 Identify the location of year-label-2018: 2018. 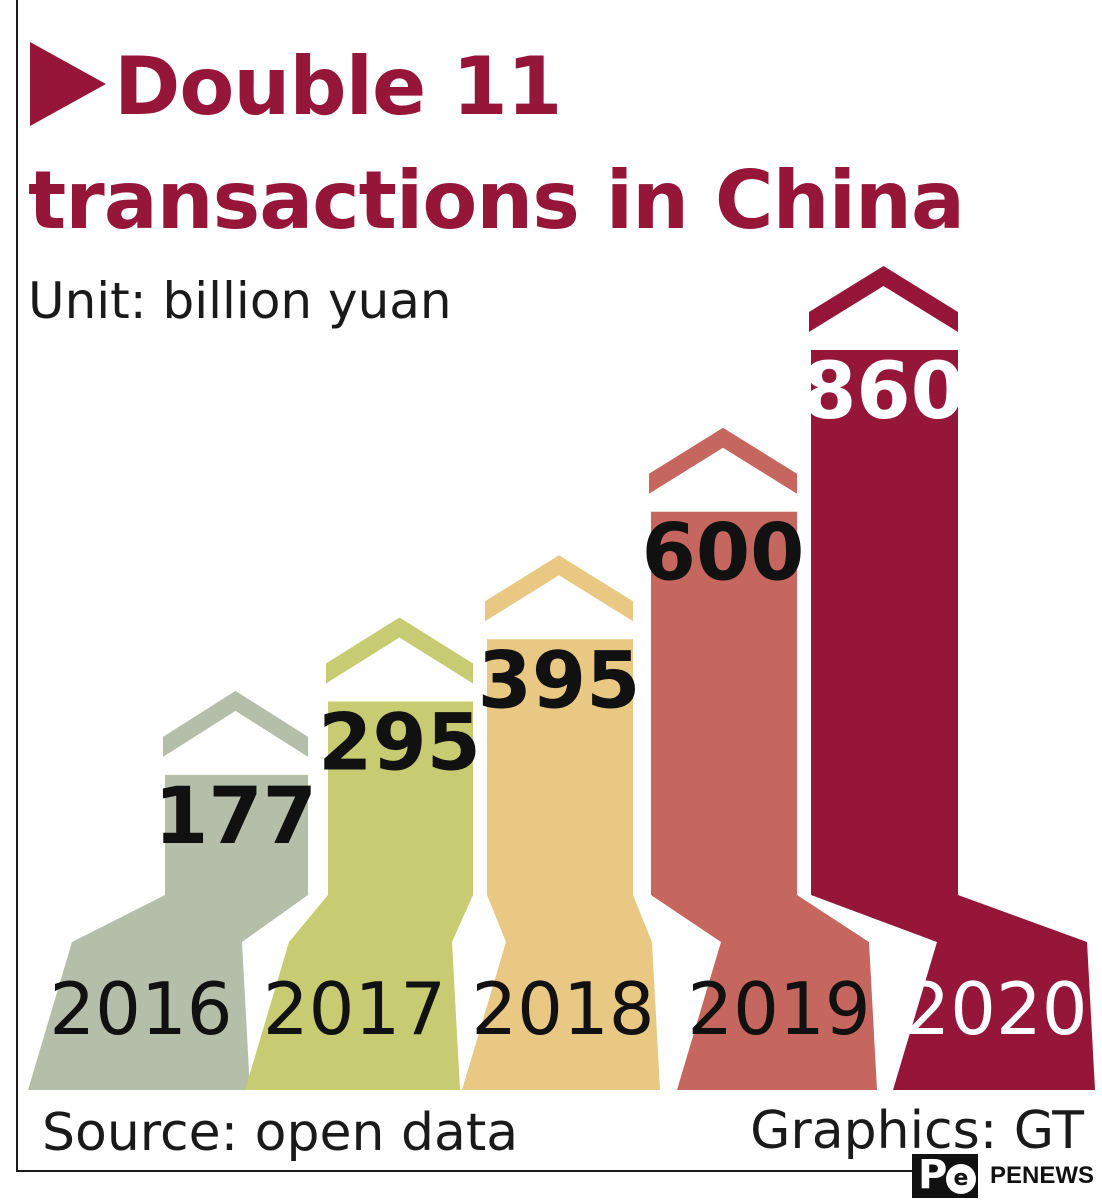
(562, 1009).